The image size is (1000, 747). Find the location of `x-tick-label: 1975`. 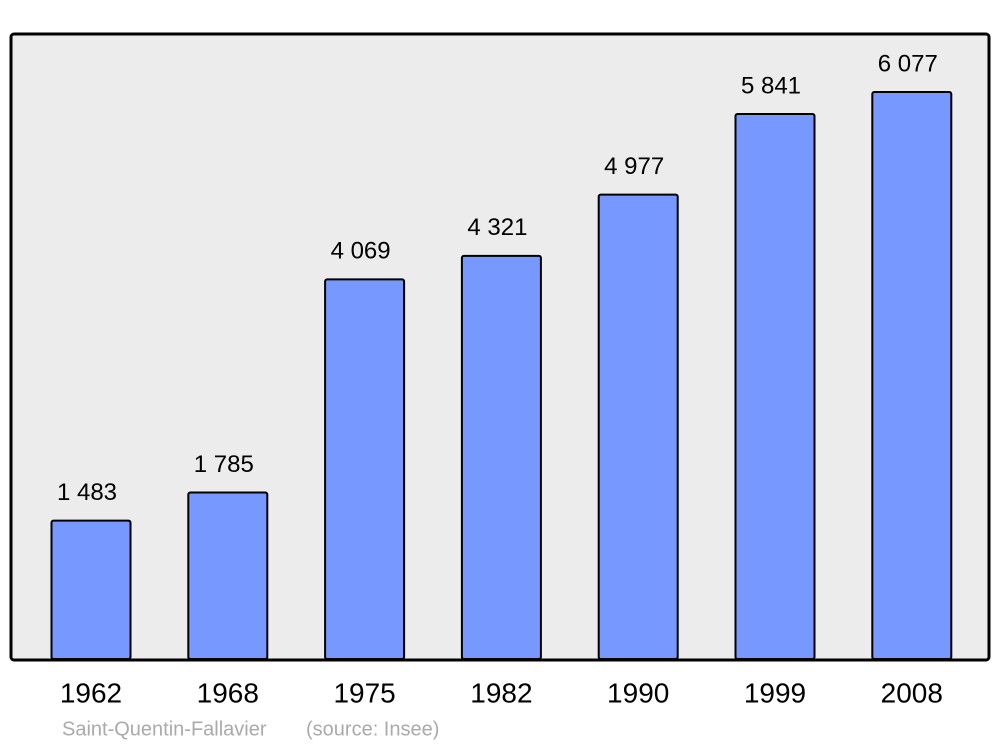

x-tick-label: 1975 is located at coordinates (364, 692).